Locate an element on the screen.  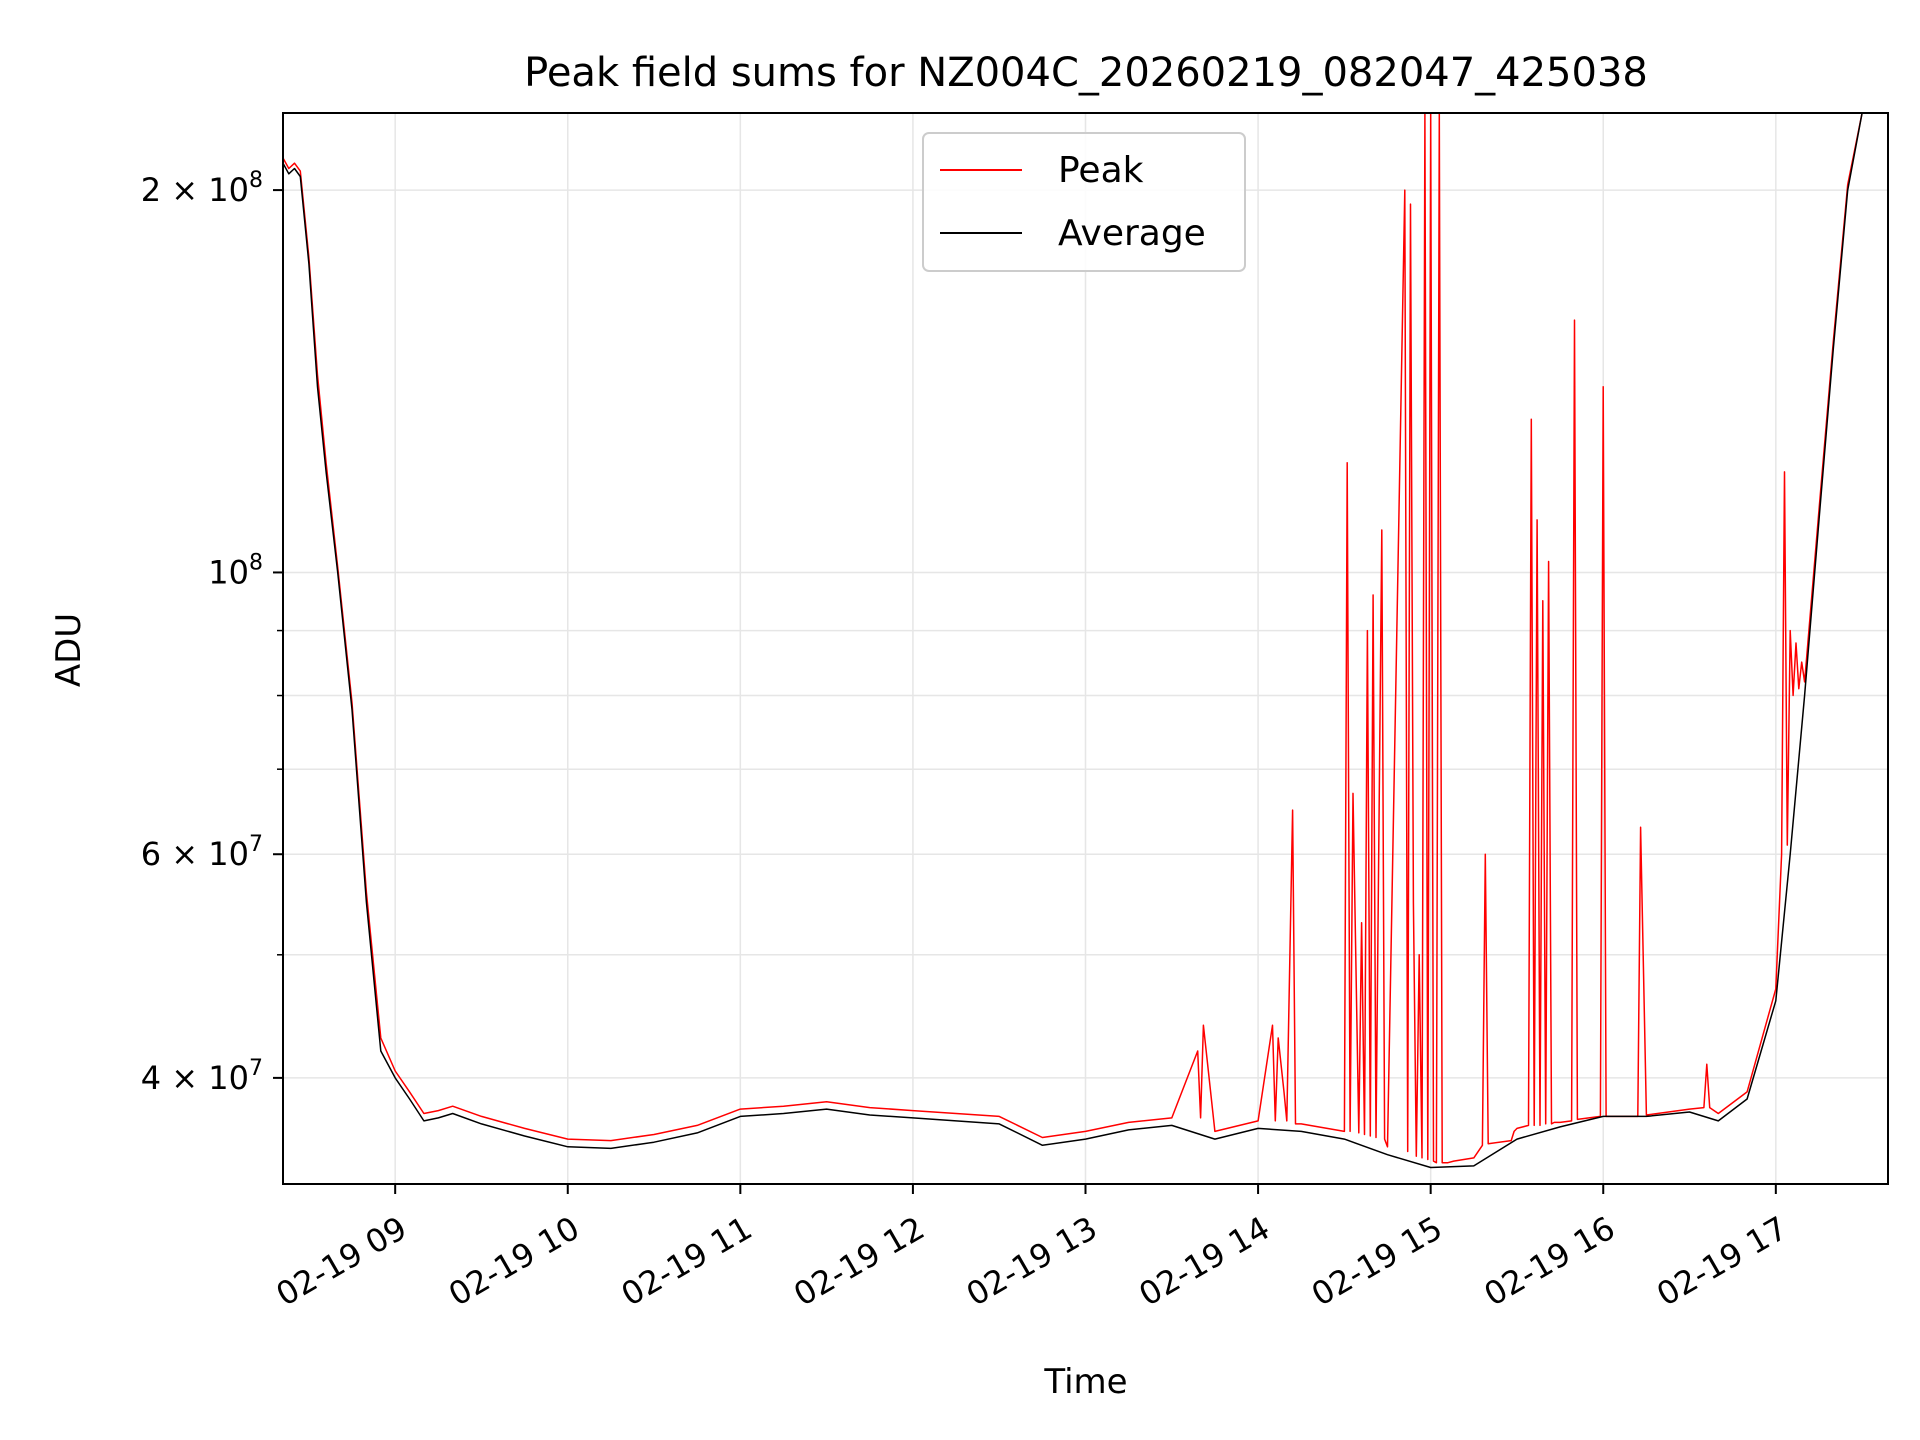
x-axis-label: Time is located at coordinates (1085, 1382).